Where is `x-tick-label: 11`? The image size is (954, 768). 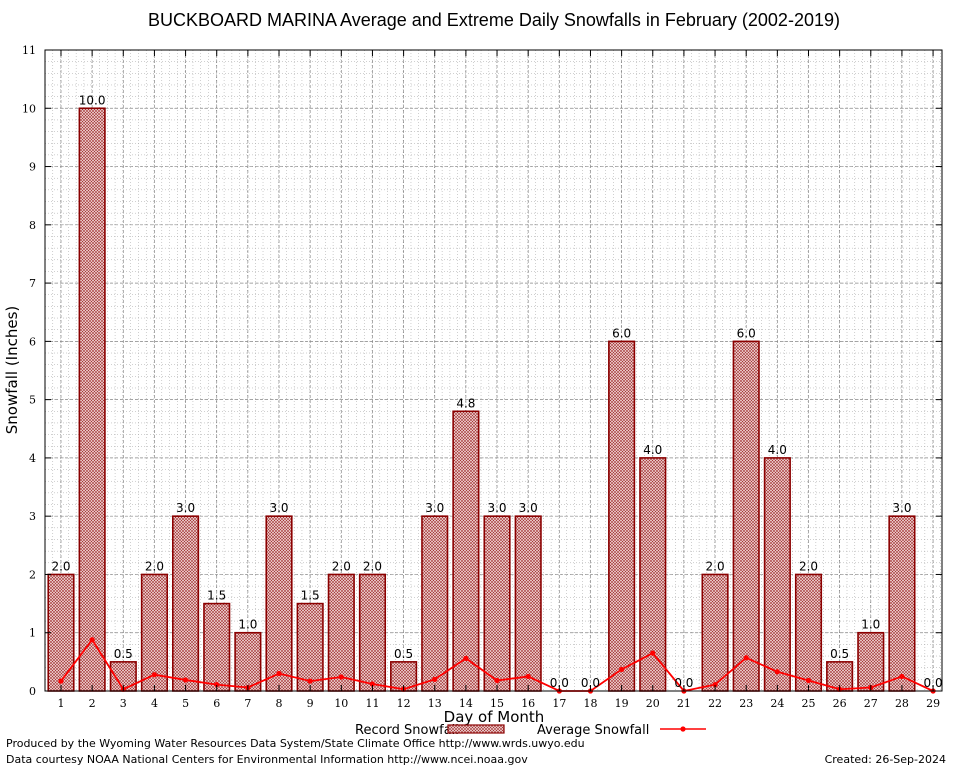
x-tick-label: 11 is located at coordinates (372, 703).